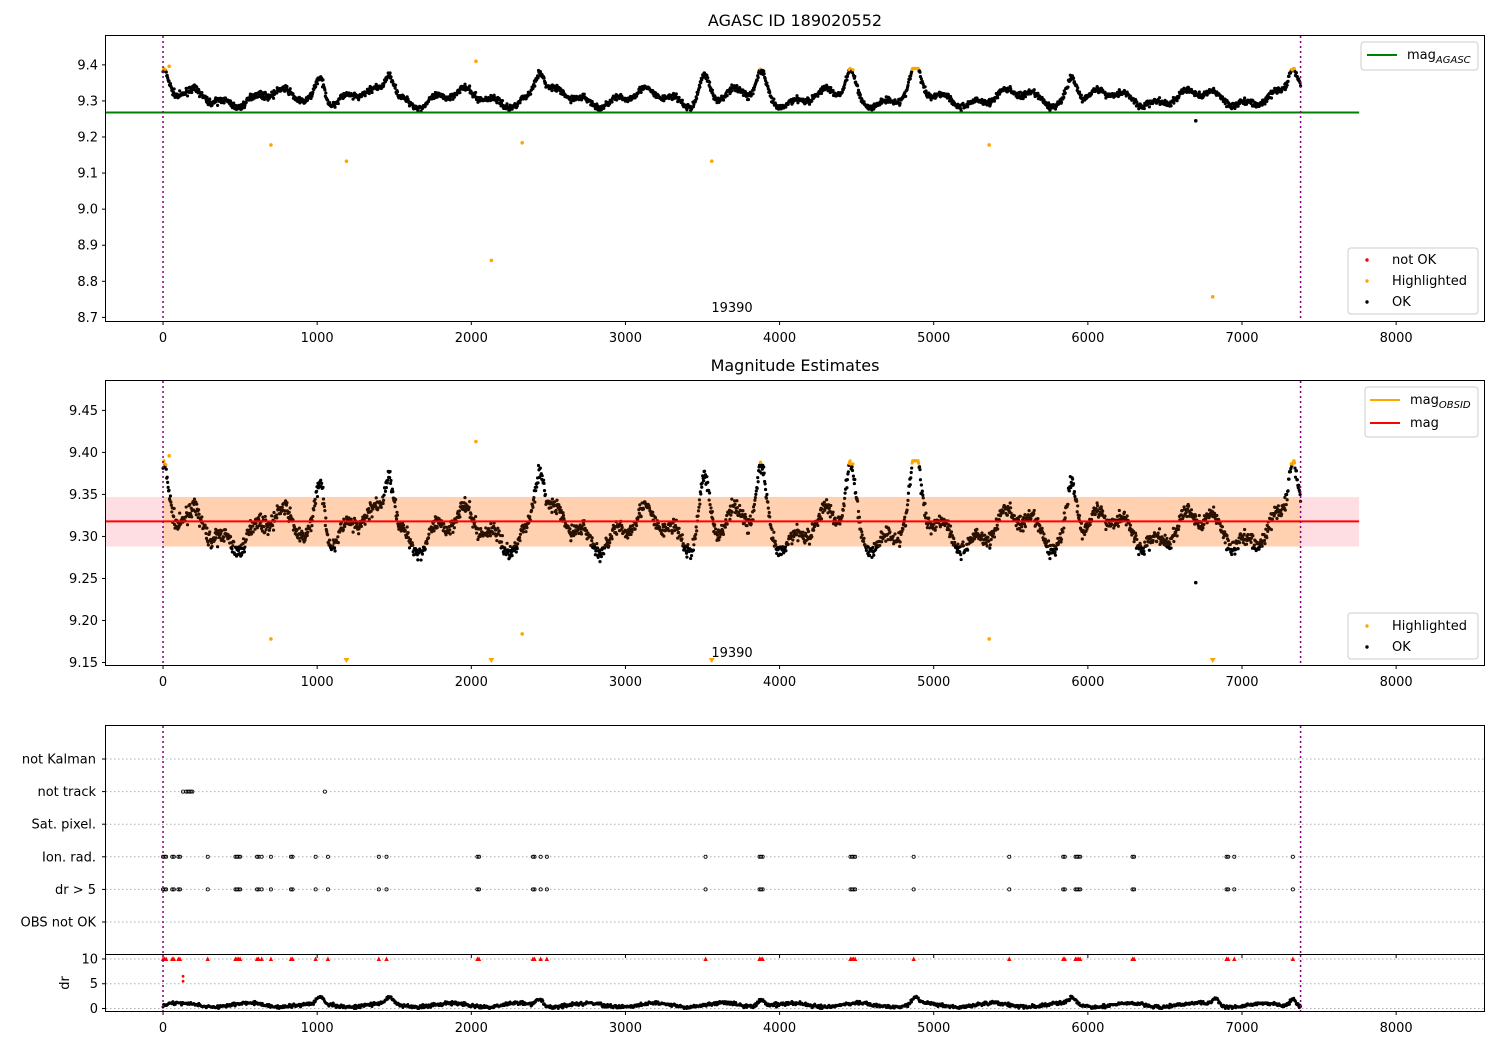 Image resolution: width=1500 pixels, height=1050 pixels. What do you see at coordinates (1367, 281) in the screenshot?
I see `legend-highlighted-swatch` at bounding box center [1367, 281].